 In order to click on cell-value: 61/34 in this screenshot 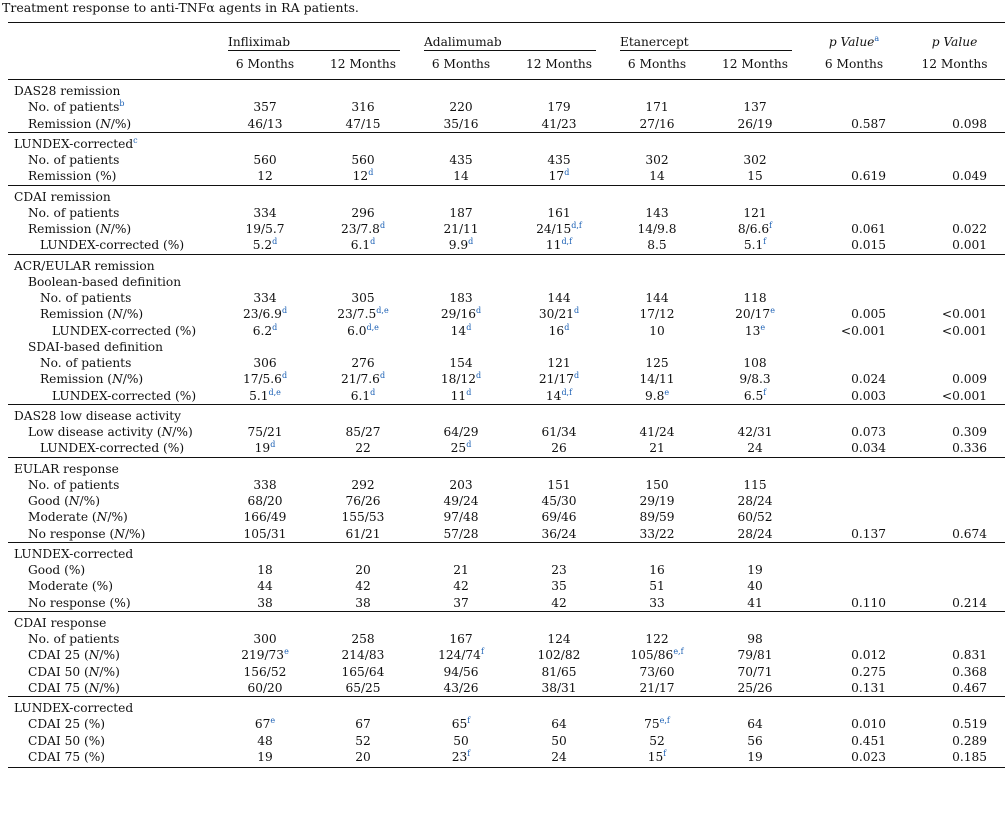, I will do `click(559, 432)`.